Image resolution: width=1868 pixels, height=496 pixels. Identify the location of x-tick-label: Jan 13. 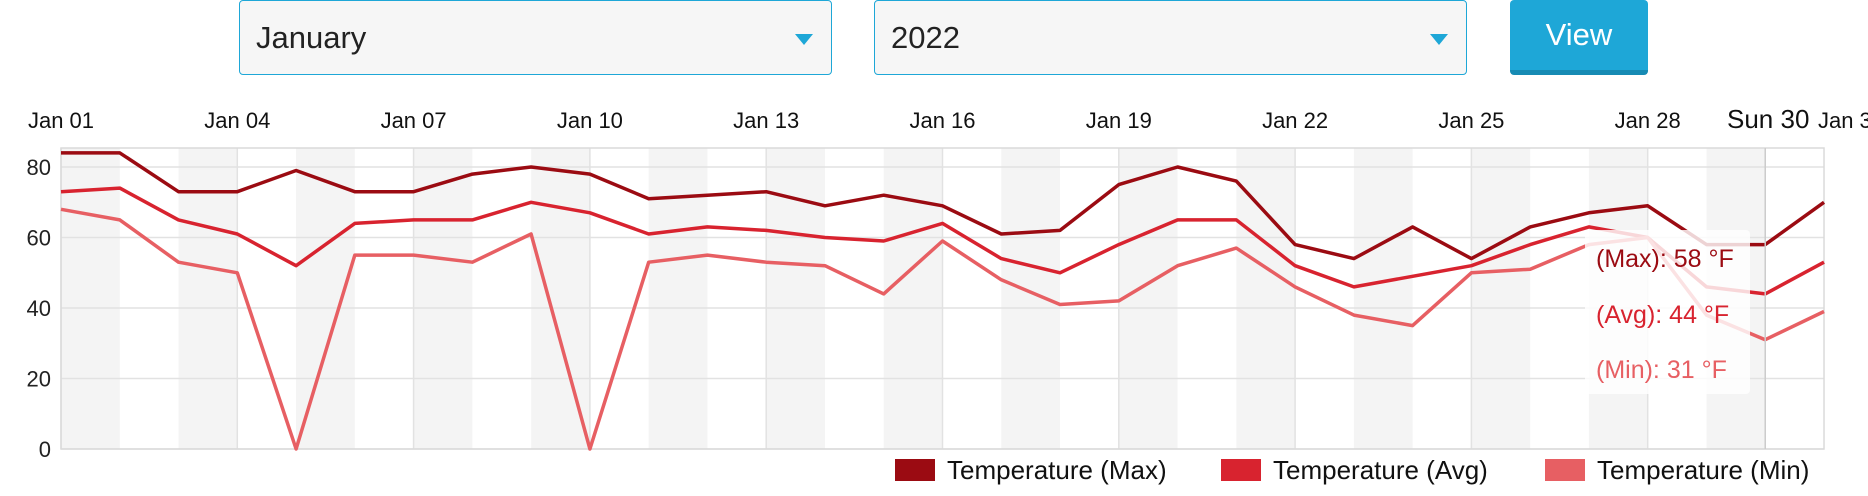
(766, 120).